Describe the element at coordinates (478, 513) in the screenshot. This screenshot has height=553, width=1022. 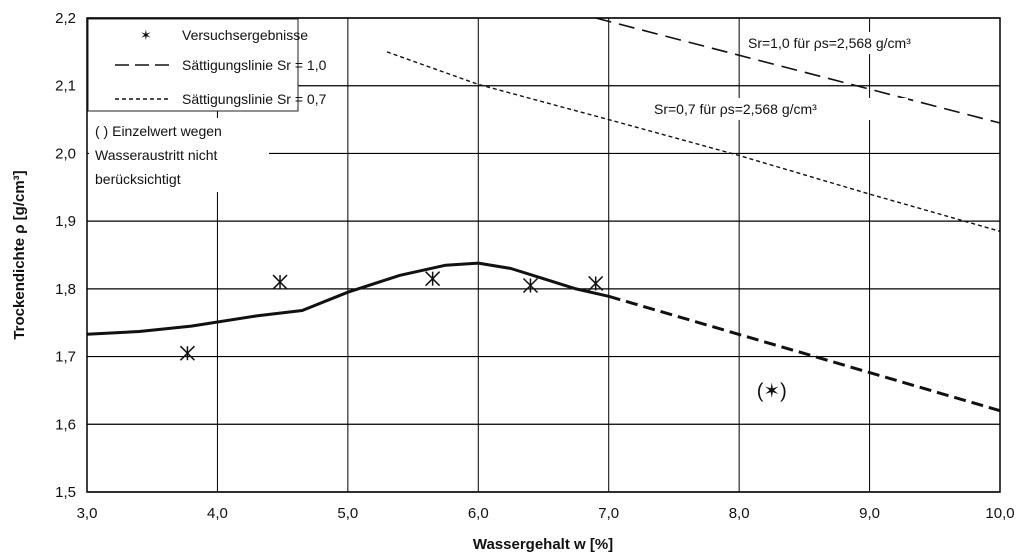
I see `x-tick-label: 6,0` at that location.